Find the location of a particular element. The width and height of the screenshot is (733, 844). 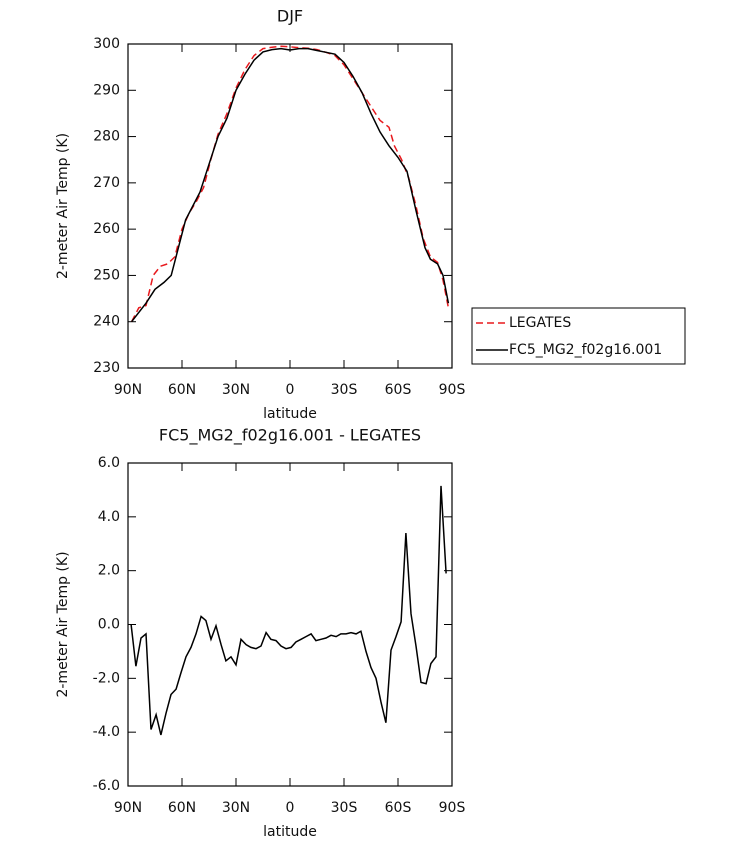

y-tick-label: 300 is located at coordinates (106, 44).